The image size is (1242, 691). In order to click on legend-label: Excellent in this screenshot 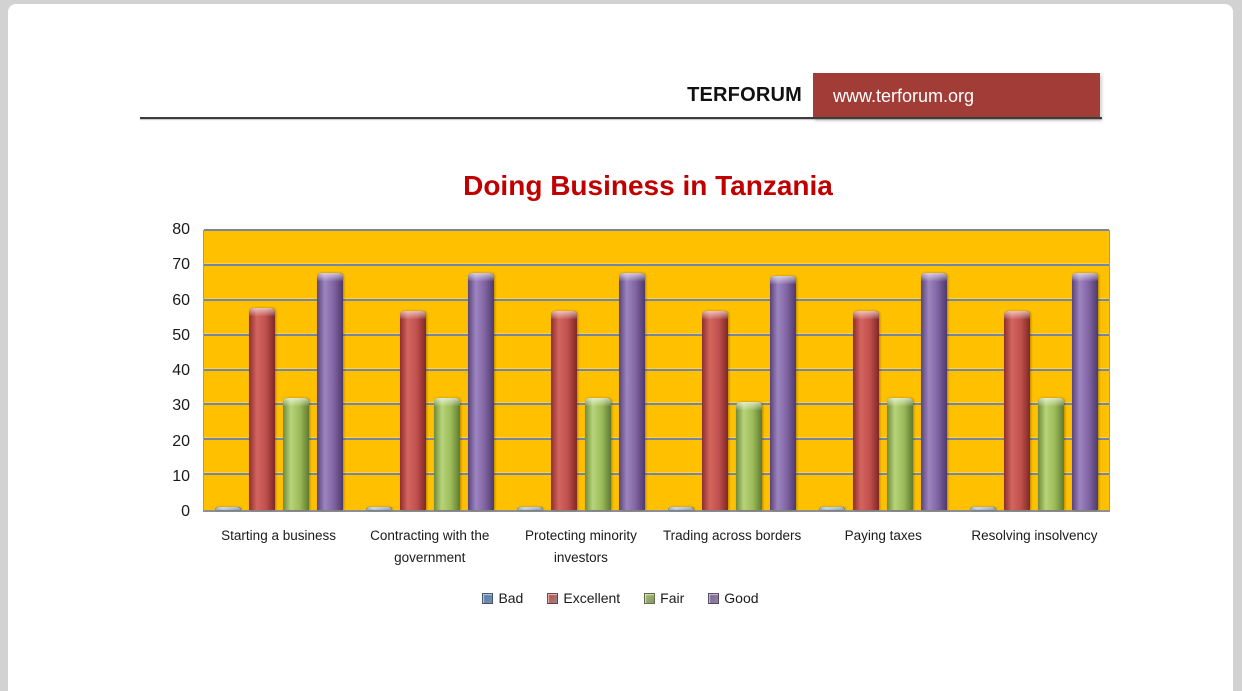, I will do `click(592, 598)`.